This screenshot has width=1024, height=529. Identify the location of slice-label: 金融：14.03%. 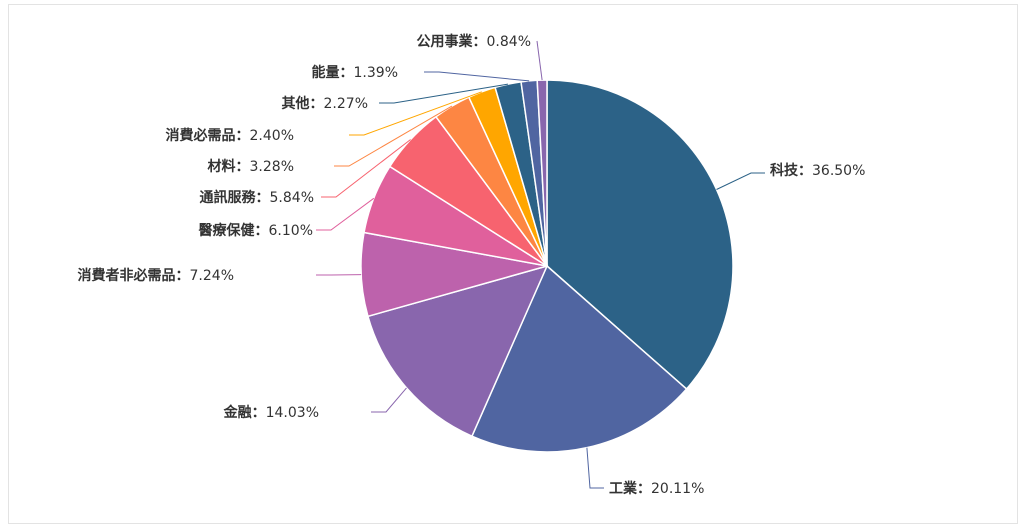
(271, 412).